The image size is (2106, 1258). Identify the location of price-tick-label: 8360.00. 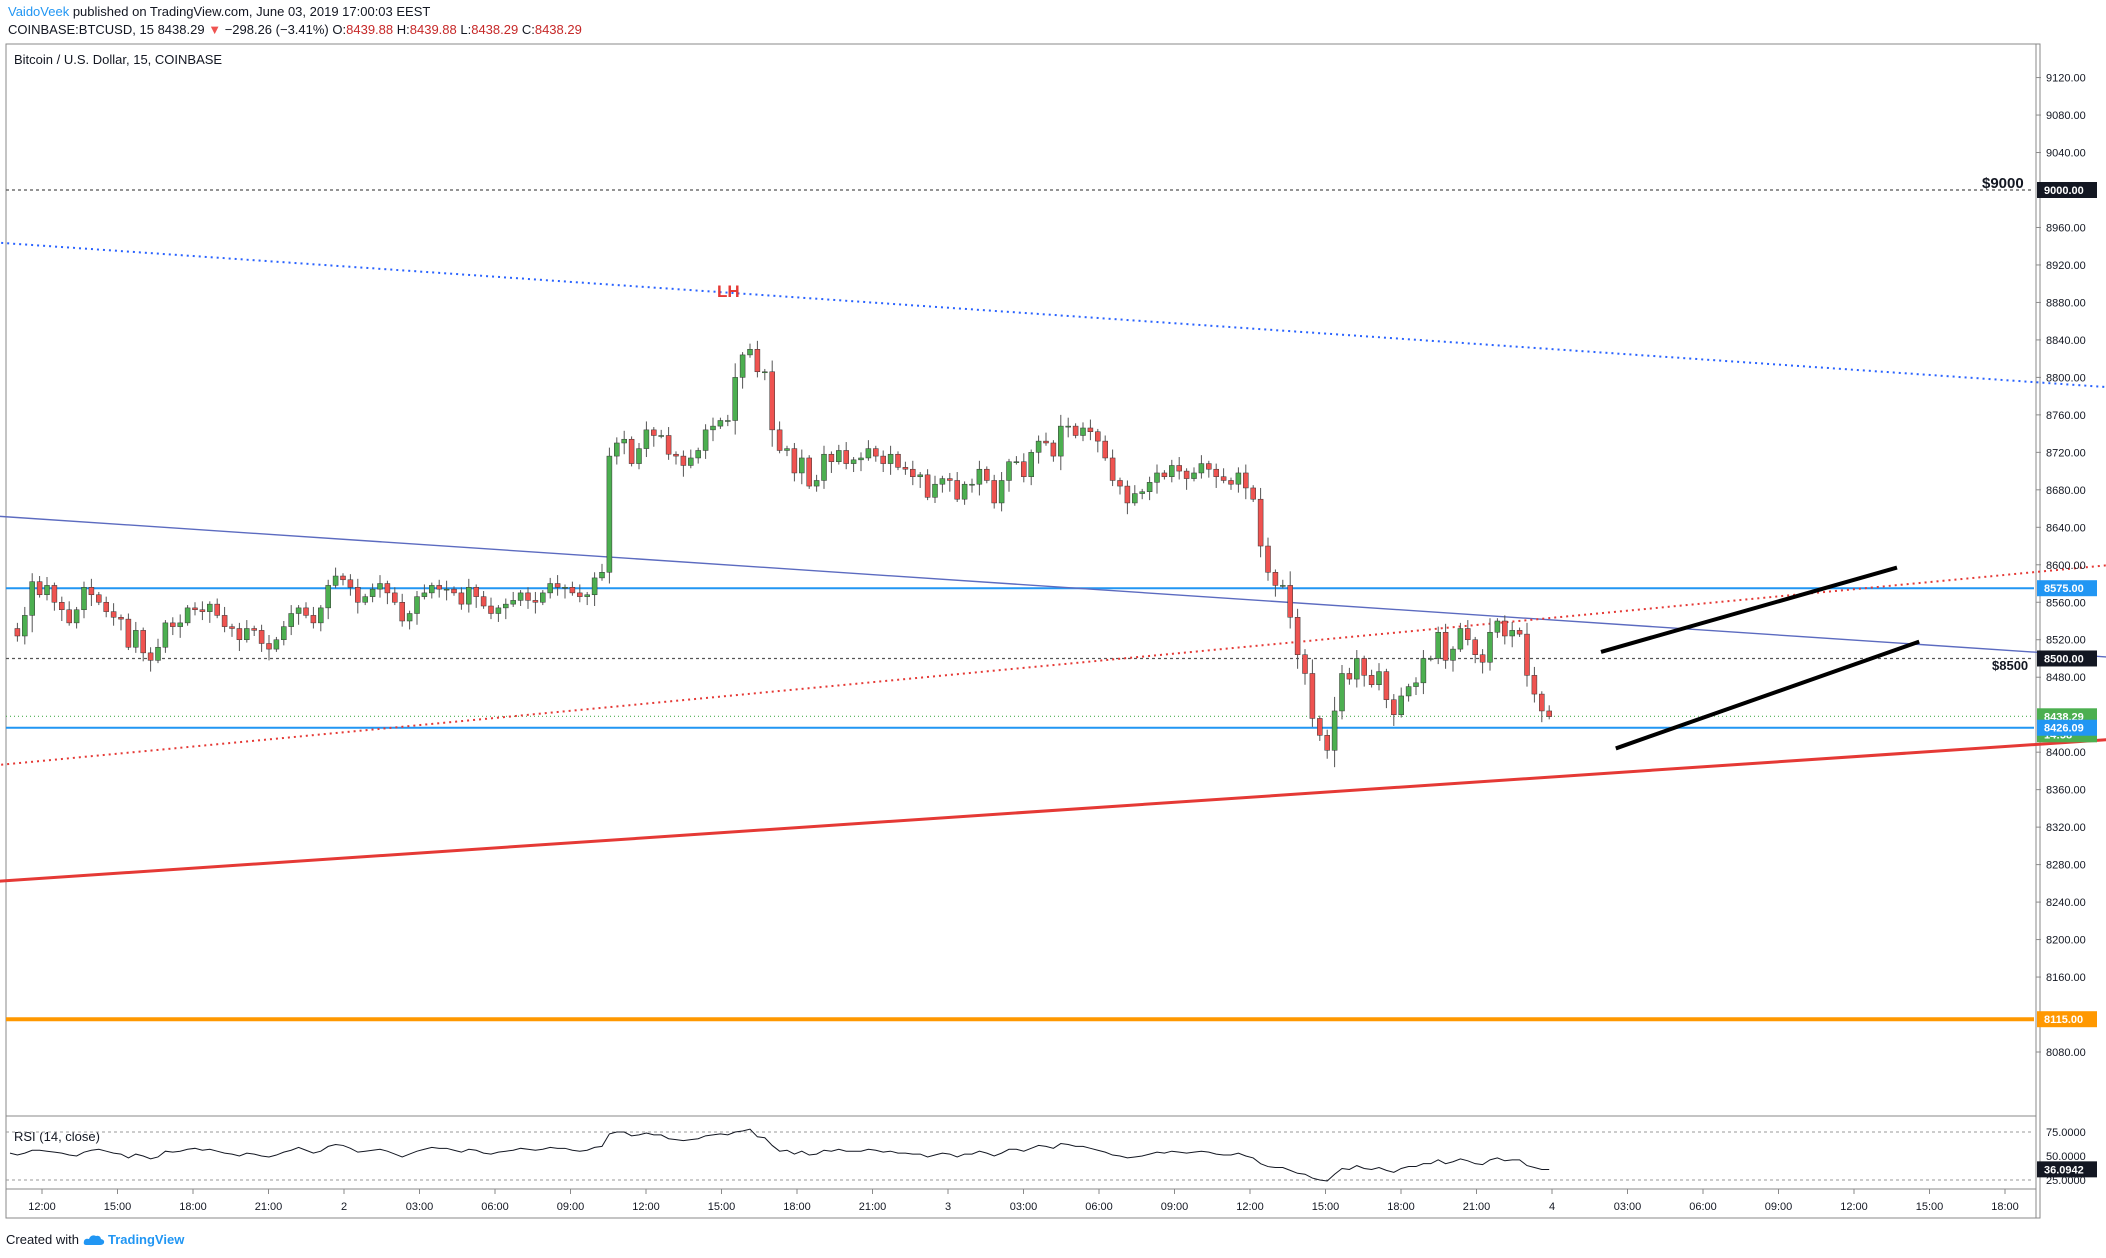
(2066, 791).